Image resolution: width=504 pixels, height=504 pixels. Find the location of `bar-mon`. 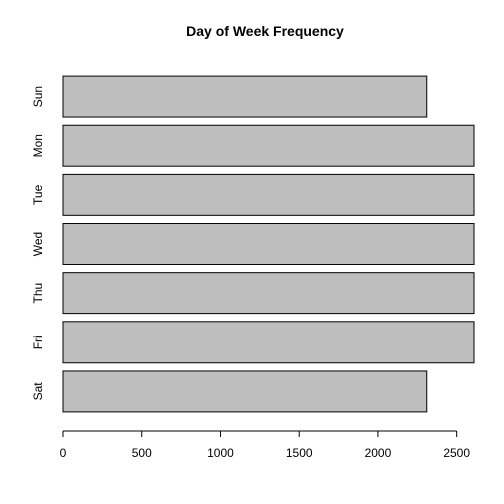

bar-mon is located at coordinates (268, 145).